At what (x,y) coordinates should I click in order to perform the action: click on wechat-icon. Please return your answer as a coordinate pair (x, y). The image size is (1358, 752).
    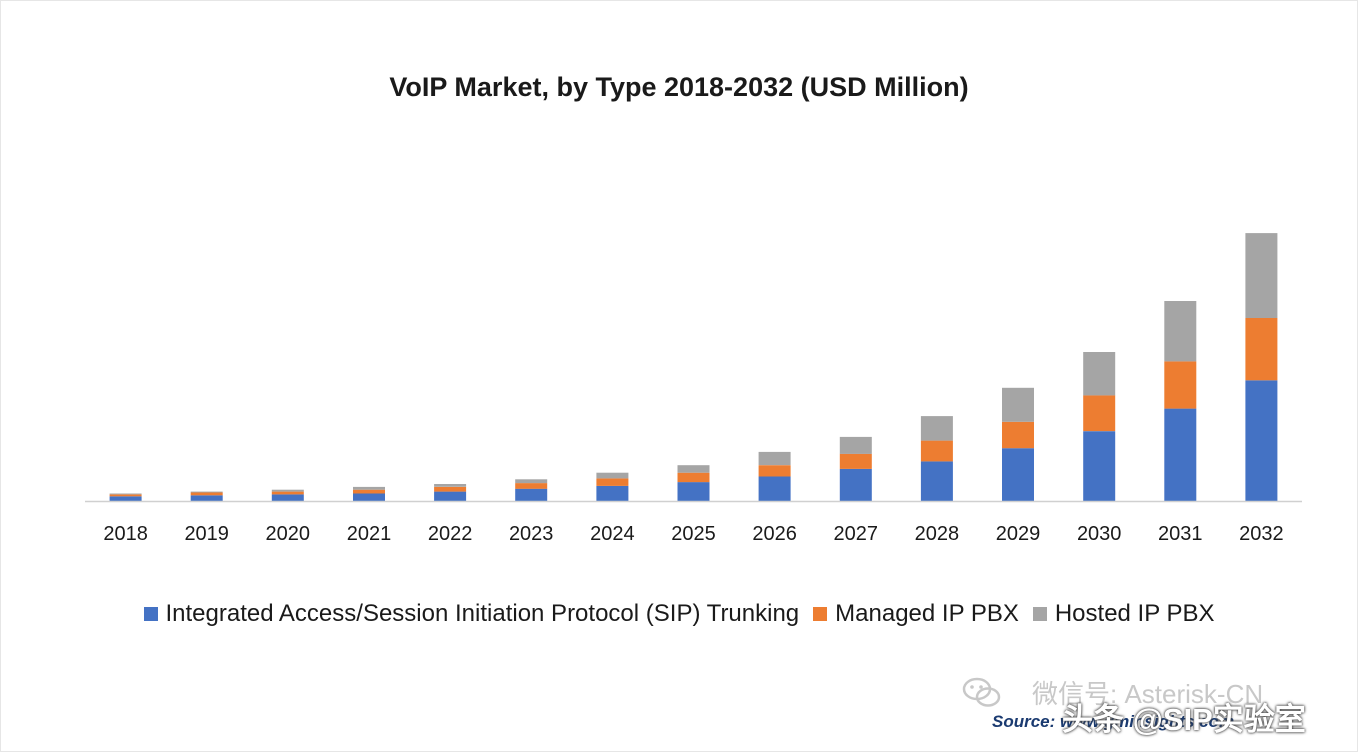
    Looking at the image, I should click on (981, 692).